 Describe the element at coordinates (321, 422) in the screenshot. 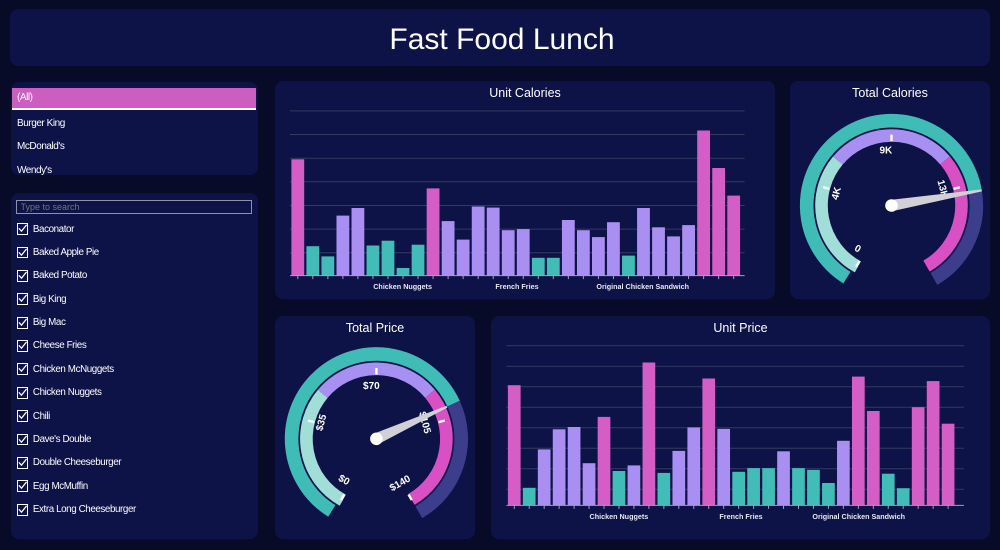

I see `svg-text: $35` at that location.